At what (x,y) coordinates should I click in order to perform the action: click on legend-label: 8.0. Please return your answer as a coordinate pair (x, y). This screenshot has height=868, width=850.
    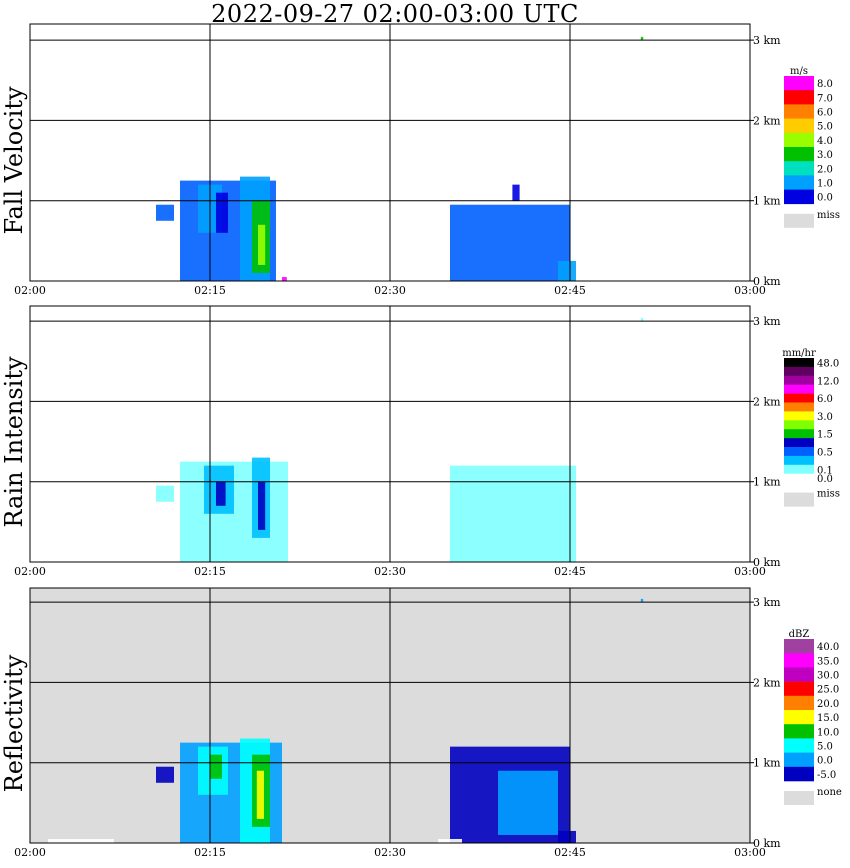
    Looking at the image, I should click on (825, 84).